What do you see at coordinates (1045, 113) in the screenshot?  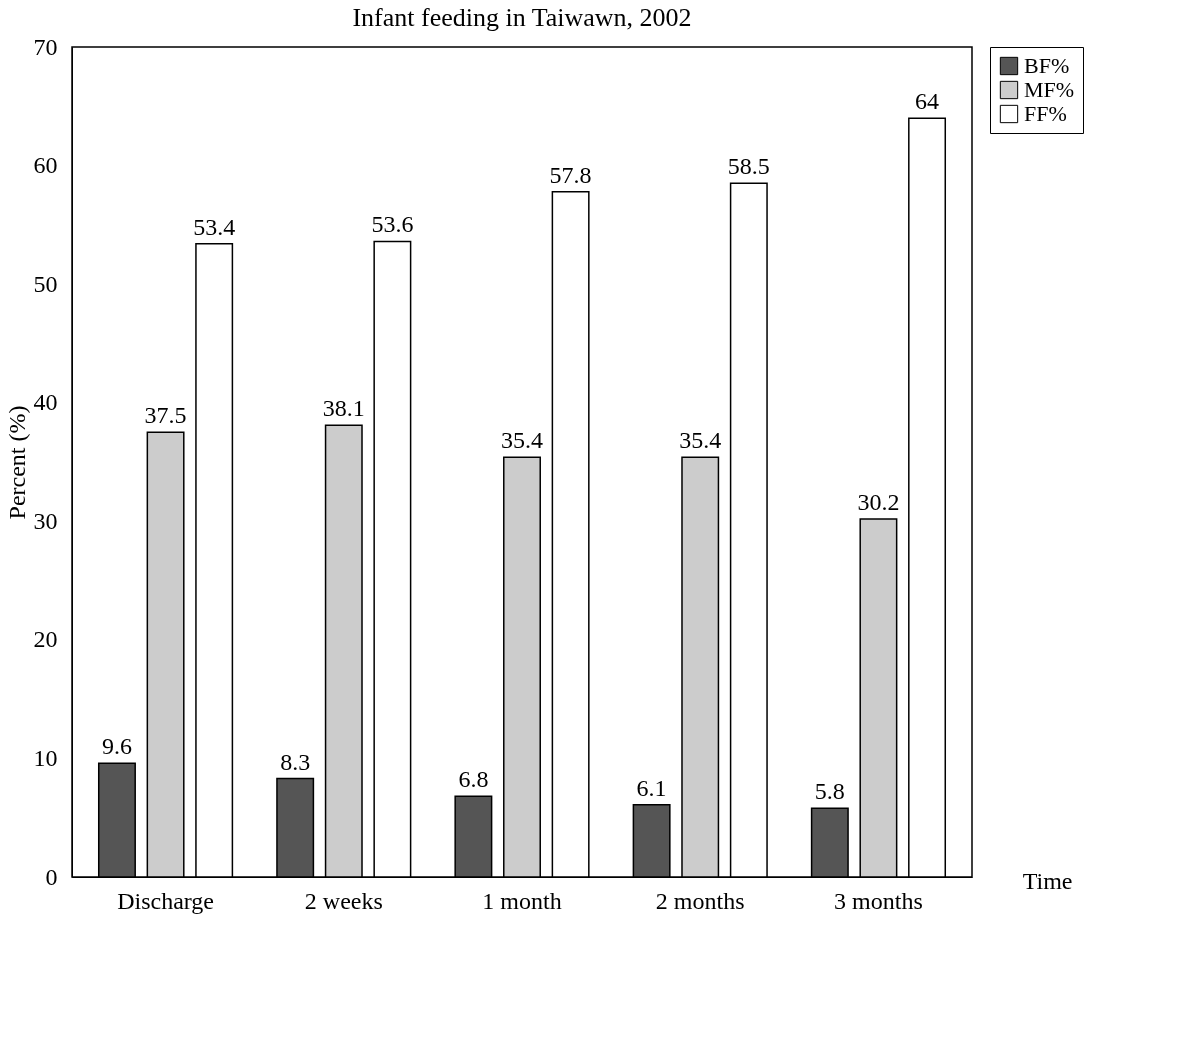 I see `legend-label: FF%` at bounding box center [1045, 113].